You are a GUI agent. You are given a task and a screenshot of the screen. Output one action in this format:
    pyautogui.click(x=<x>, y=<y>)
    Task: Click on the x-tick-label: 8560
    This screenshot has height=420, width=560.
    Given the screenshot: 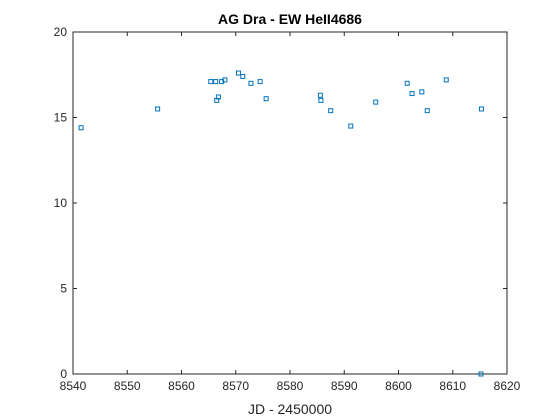 What is the action you would take?
    pyautogui.click(x=181, y=386)
    